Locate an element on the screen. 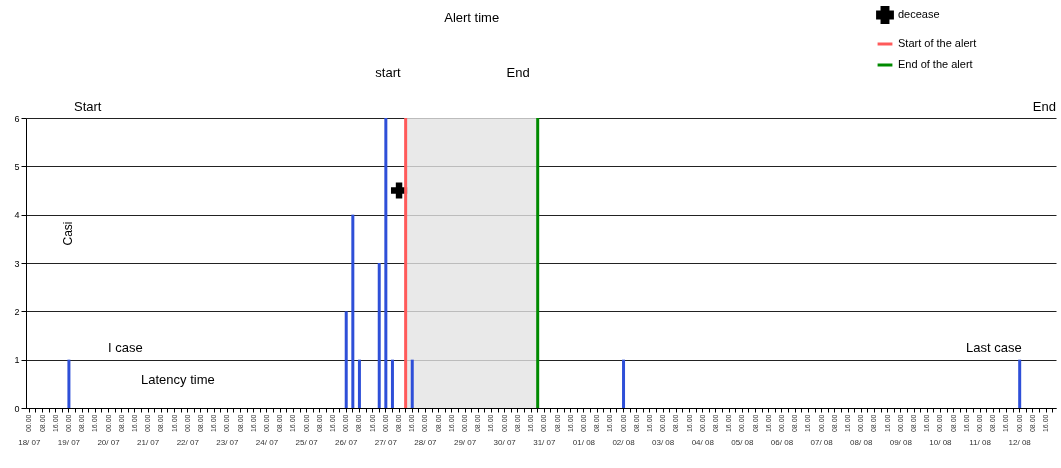  y-tick-label: 3 is located at coordinates (17, 263).